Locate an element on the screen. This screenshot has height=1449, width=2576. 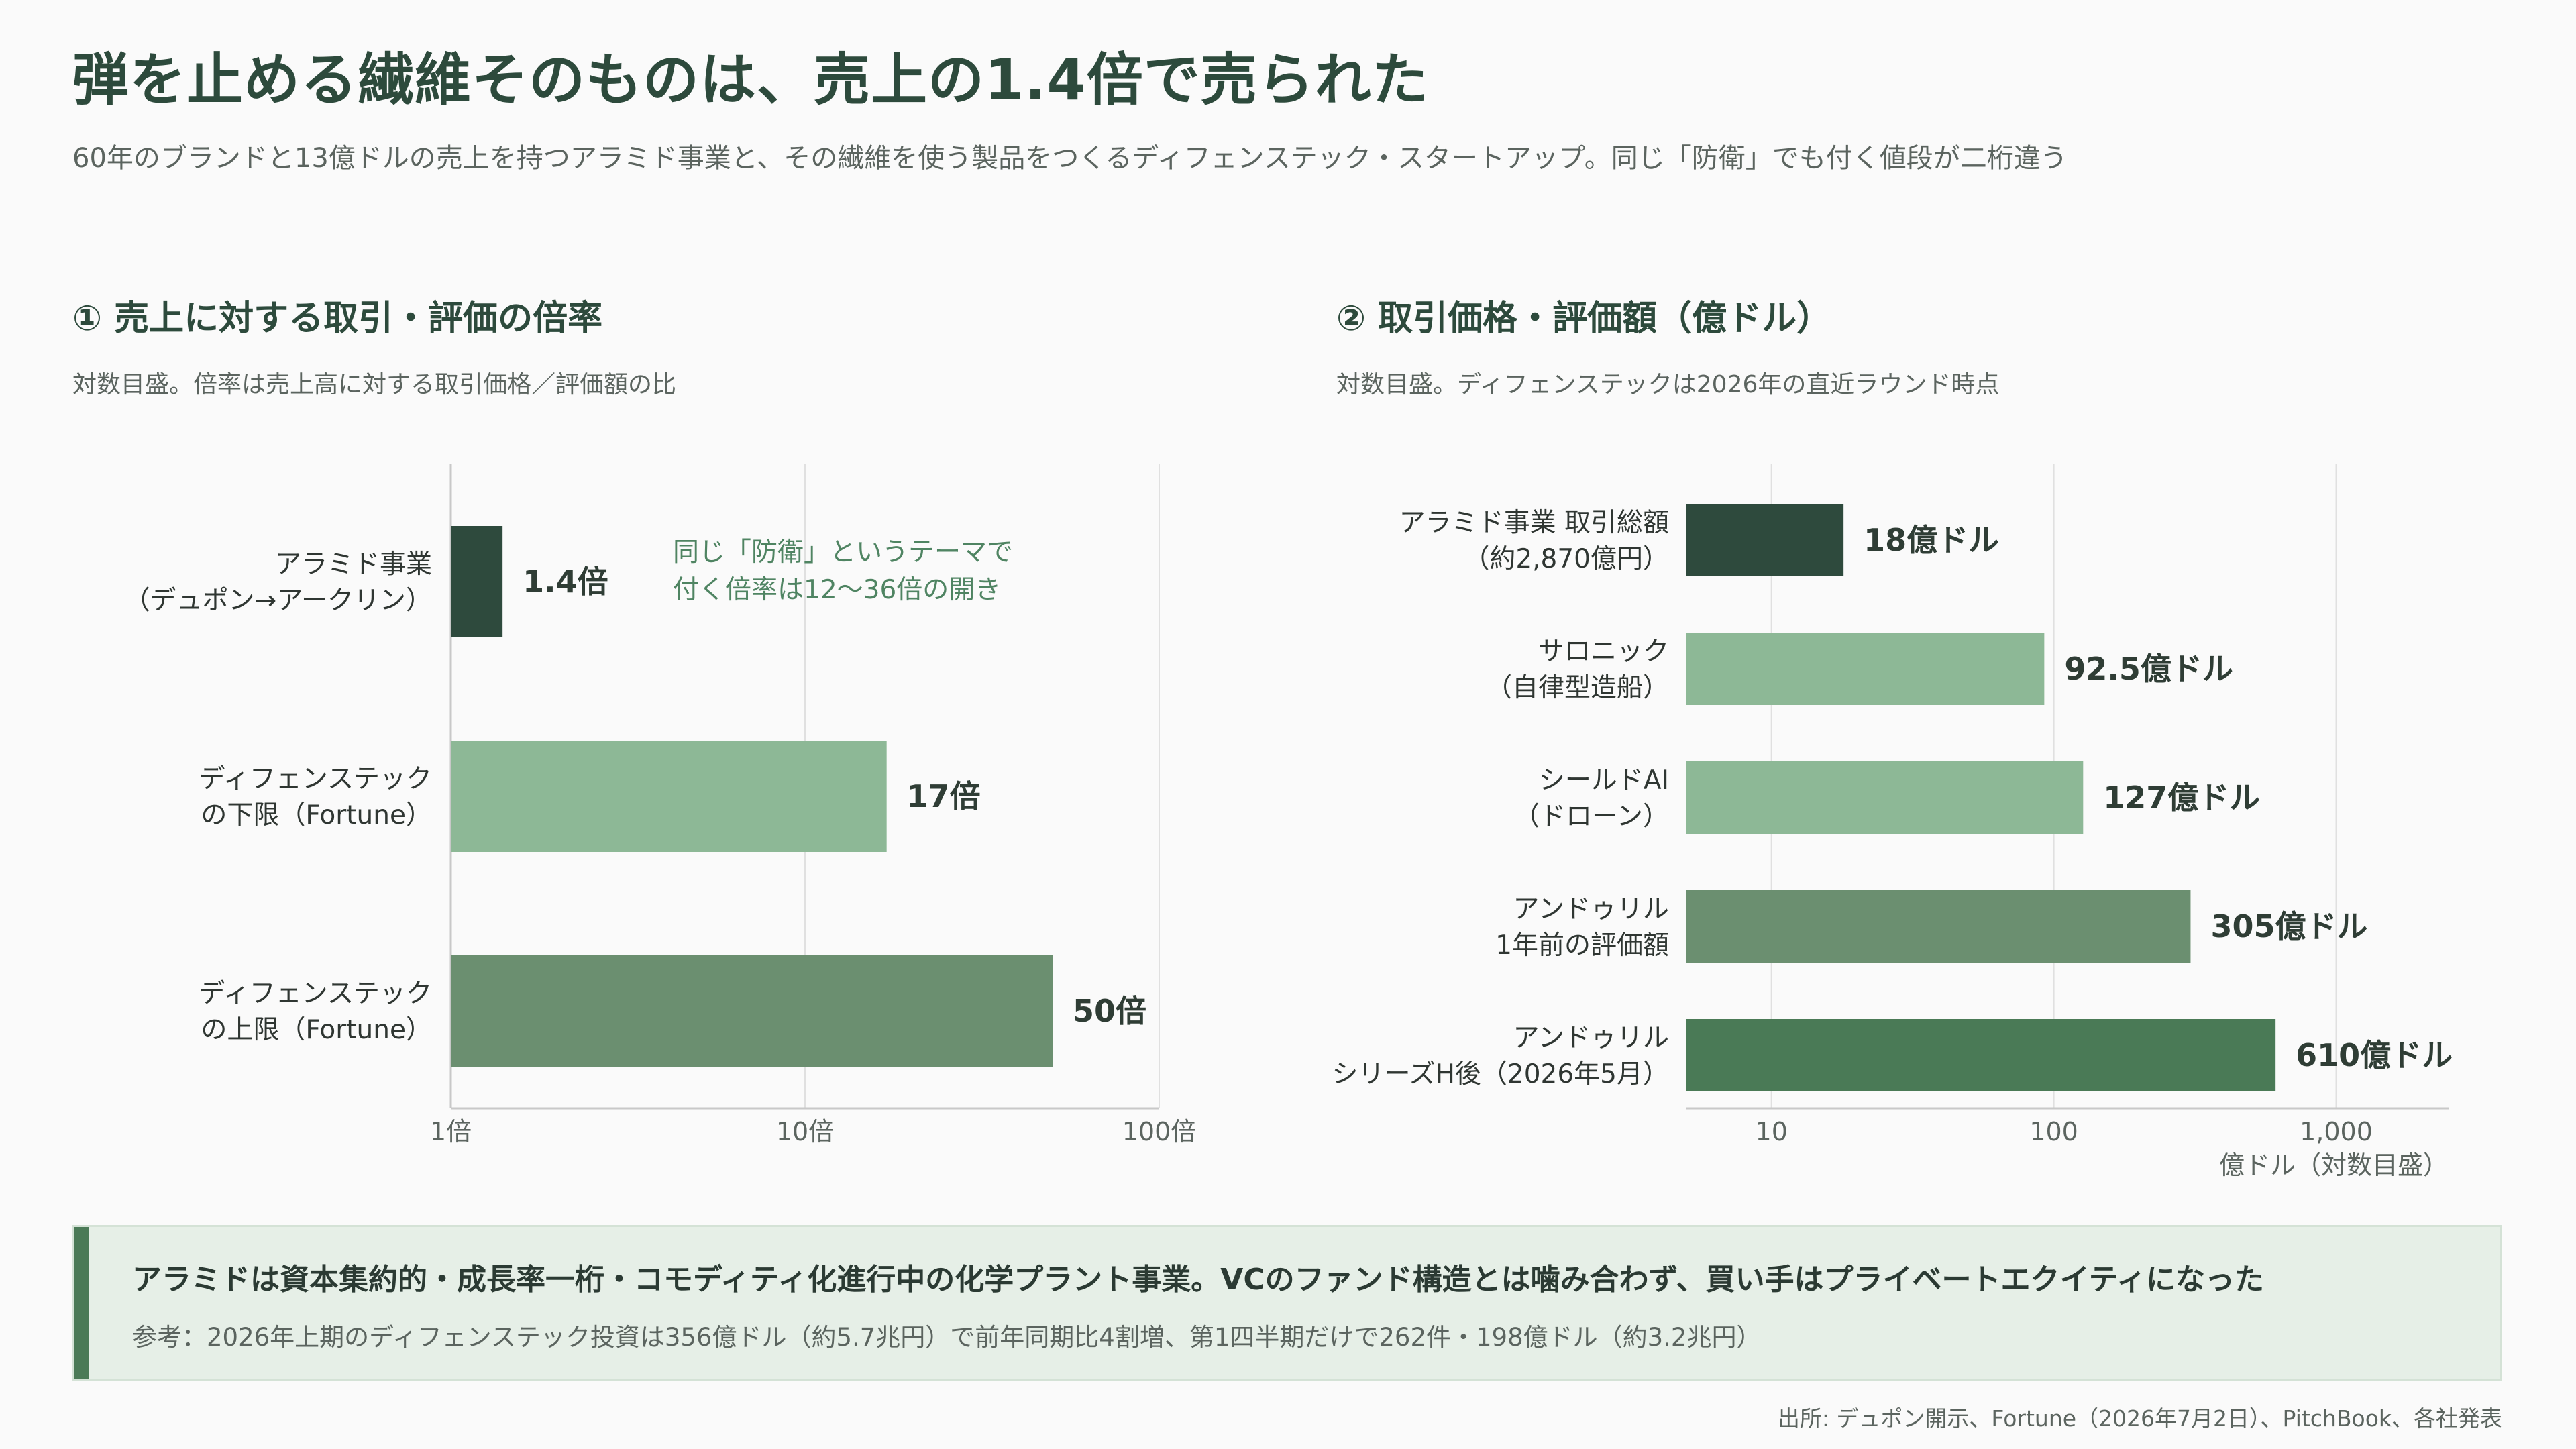
value-category-label: （自律型造船） is located at coordinates (1577, 688).